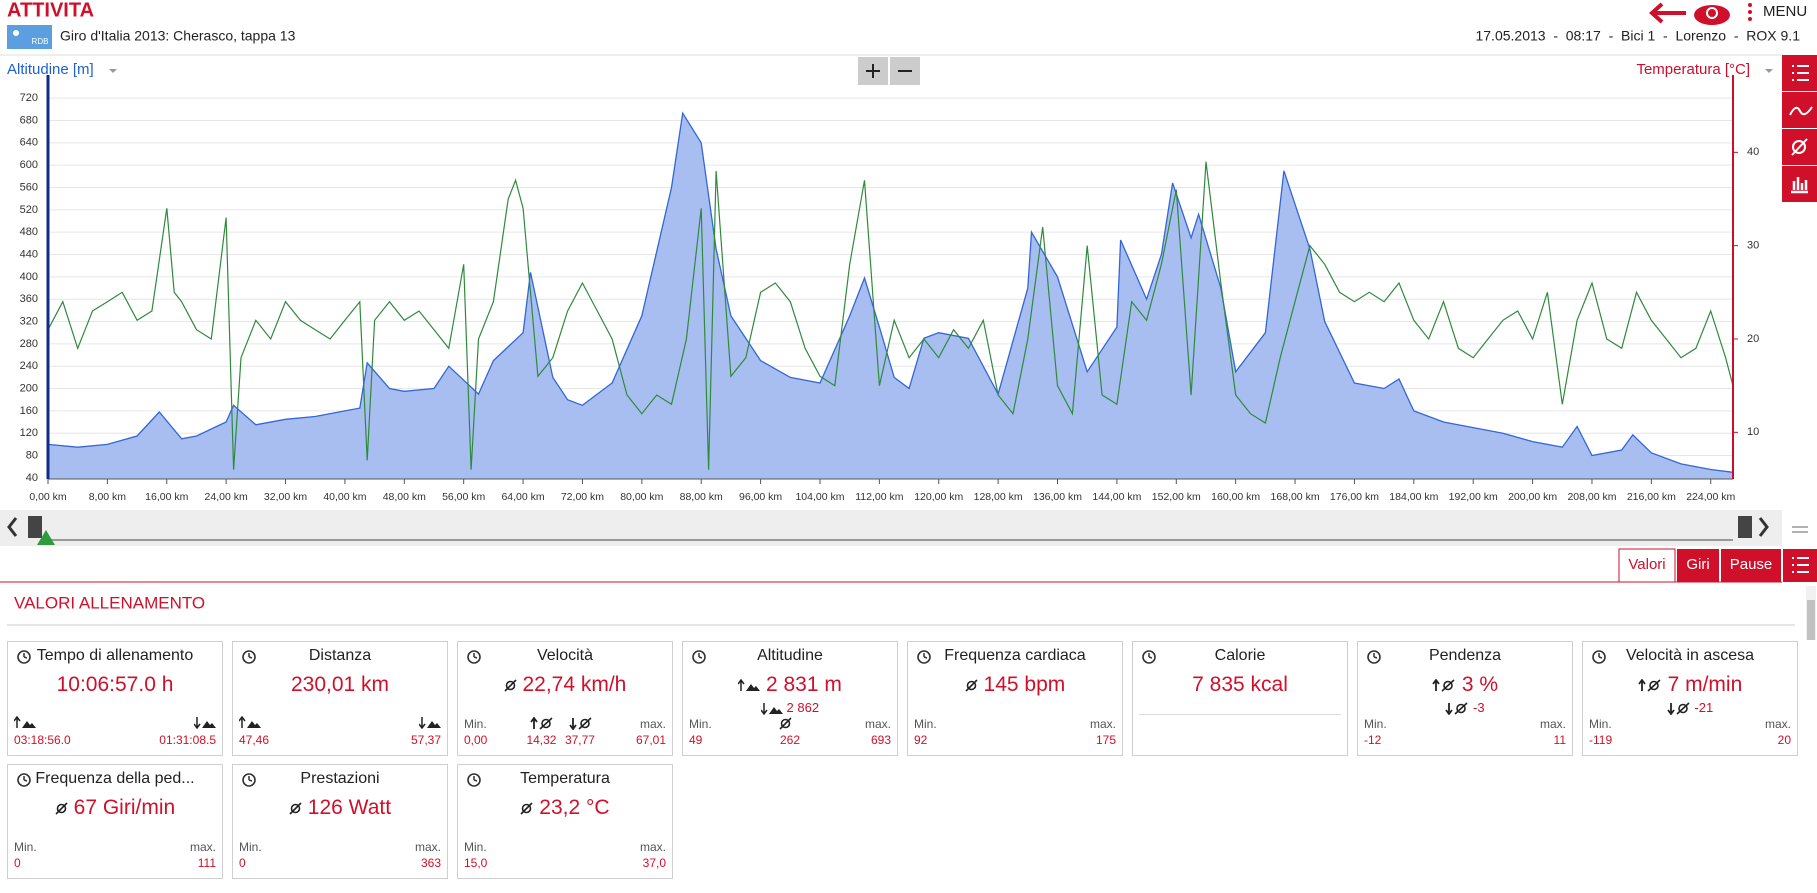 Image resolution: width=1817 pixels, height=893 pixels. What do you see at coordinates (1235, 497) in the screenshot?
I see `x-tick-label: 160,00 km` at bounding box center [1235, 497].